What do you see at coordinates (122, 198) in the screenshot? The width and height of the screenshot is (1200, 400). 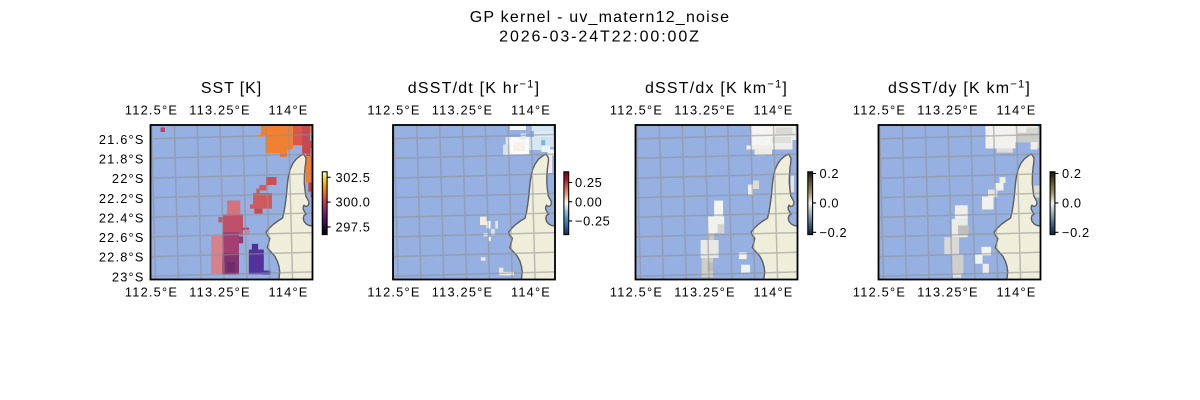 I see `svg-text: 22.2°S` at bounding box center [122, 198].